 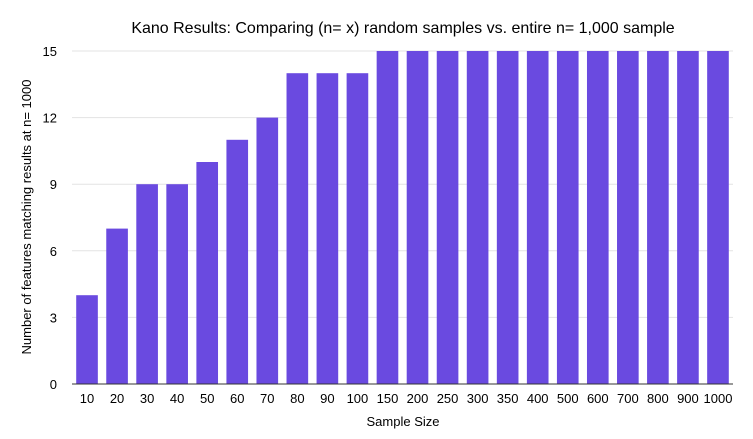 I want to click on x-tick-label: 350, so click(x=508, y=398).